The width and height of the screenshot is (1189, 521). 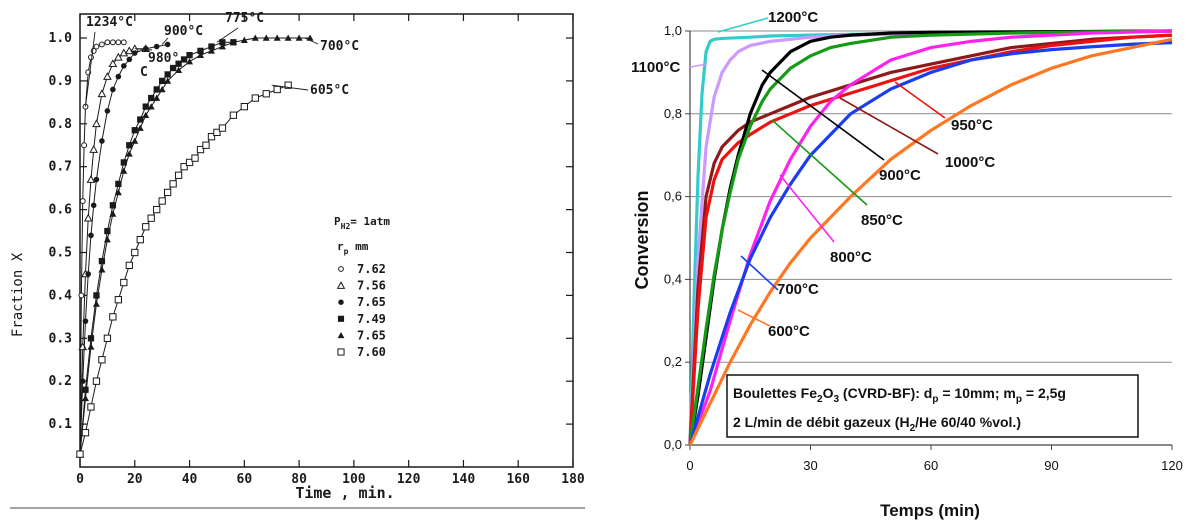 I want to click on legend-title-rest: = 1atm, so click(x=370, y=221).